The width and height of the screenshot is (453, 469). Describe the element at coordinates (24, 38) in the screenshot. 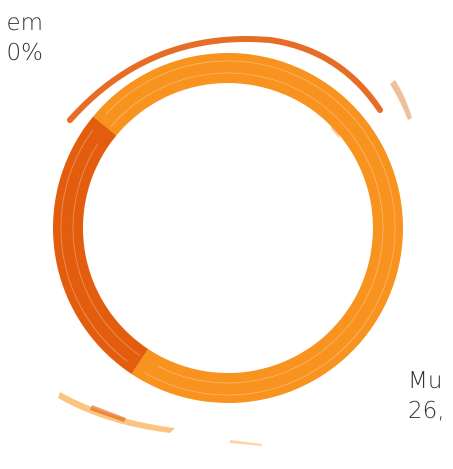

I see `slice-label-top: em 0%` at that location.